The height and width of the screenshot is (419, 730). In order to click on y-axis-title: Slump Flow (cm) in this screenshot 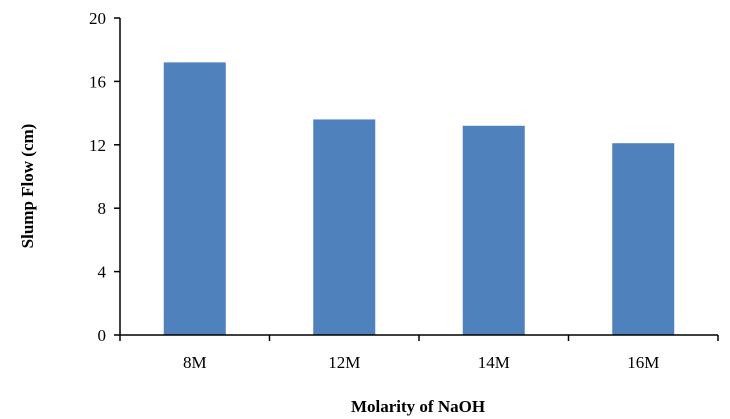, I will do `click(27, 186)`.